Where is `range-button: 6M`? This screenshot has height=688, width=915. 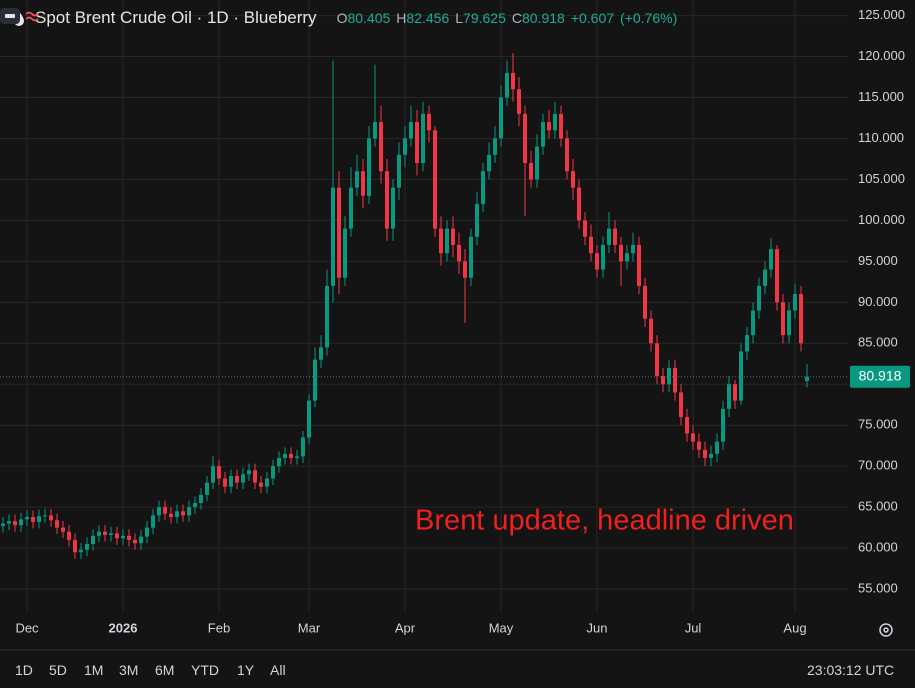 range-button: 6M is located at coordinates (165, 670).